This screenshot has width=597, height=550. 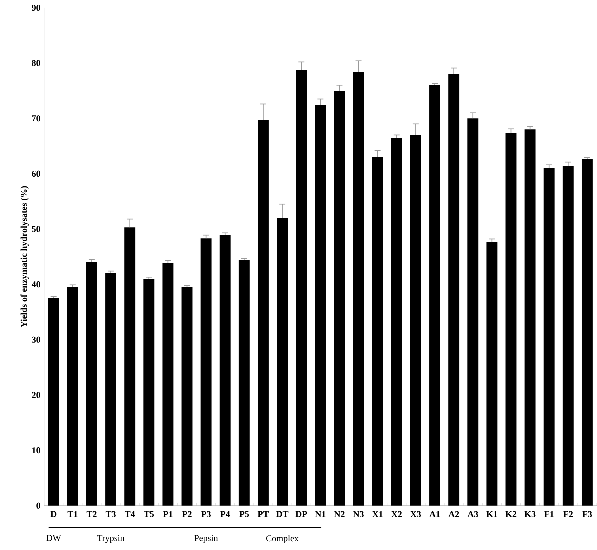 I want to click on y-tick-label: 30, so click(x=36, y=340).